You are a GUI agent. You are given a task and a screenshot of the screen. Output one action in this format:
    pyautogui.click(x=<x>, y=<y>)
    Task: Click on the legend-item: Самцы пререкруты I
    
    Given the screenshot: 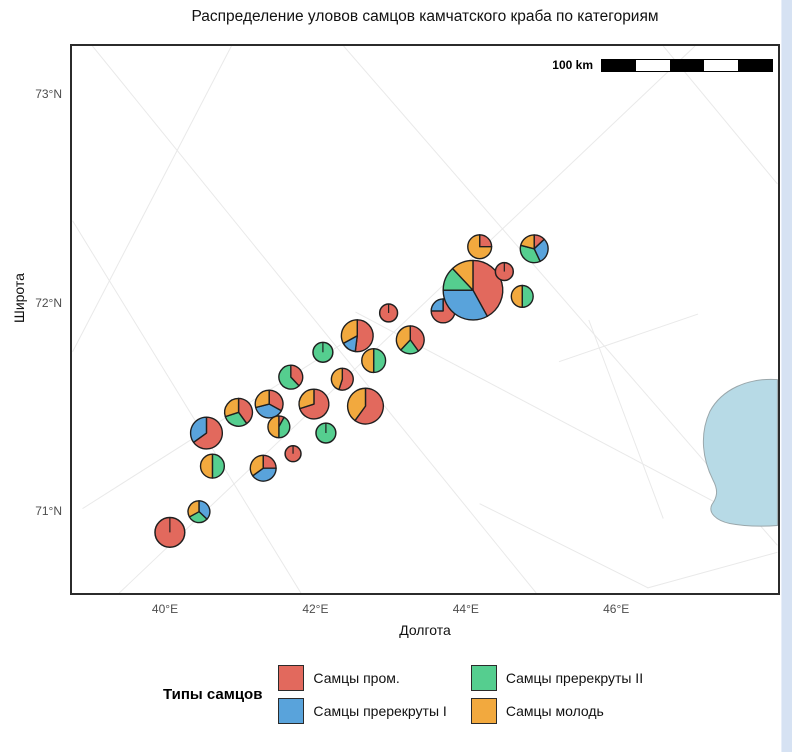 What is the action you would take?
    pyautogui.click(x=362, y=711)
    